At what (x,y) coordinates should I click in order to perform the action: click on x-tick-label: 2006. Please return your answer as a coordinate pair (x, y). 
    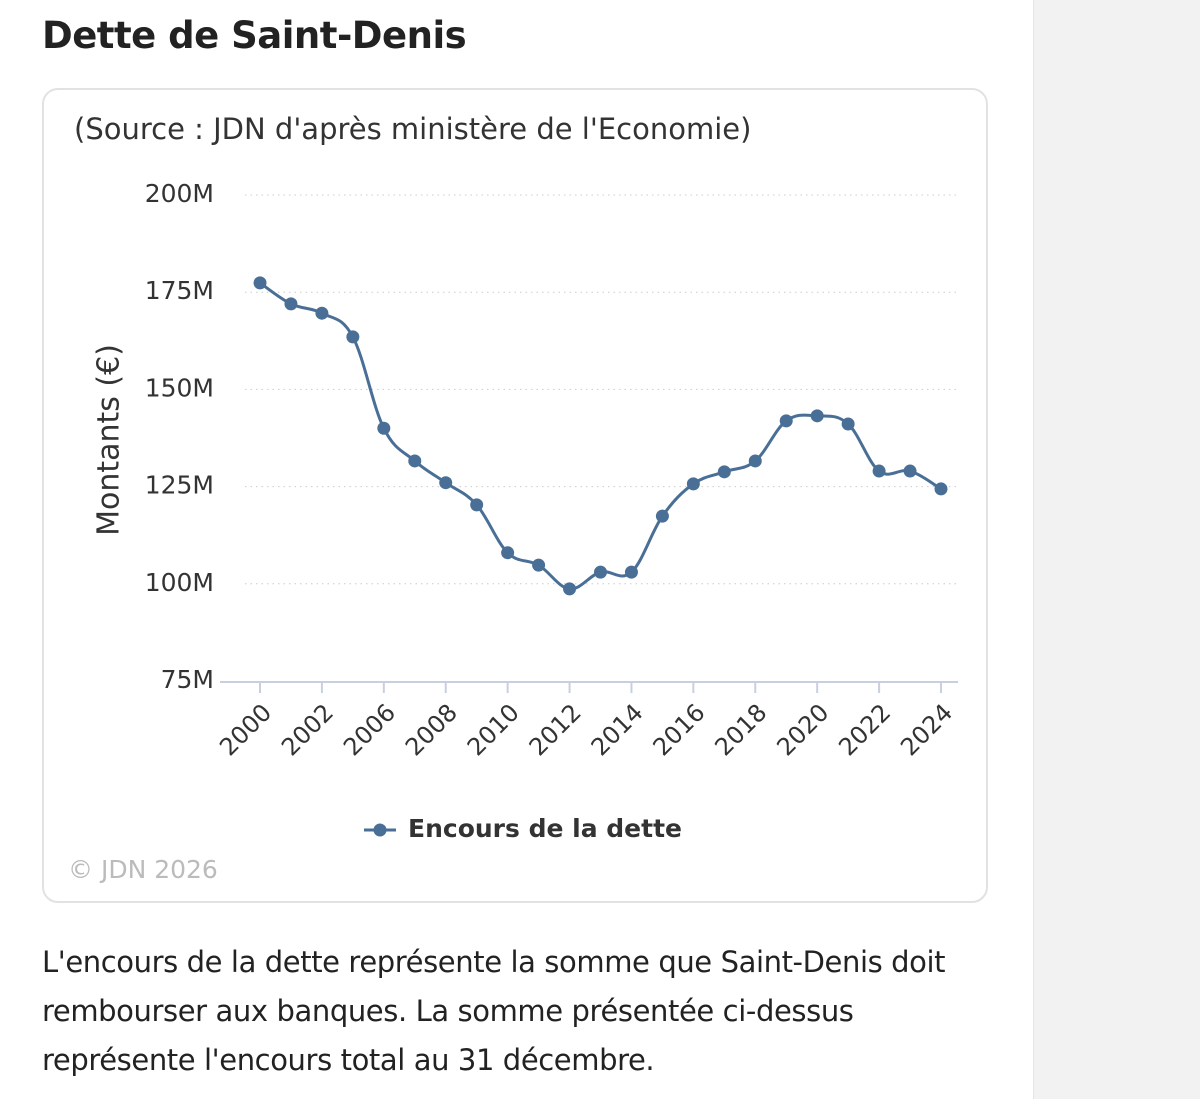
    Looking at the image, I should click on (369, 729).